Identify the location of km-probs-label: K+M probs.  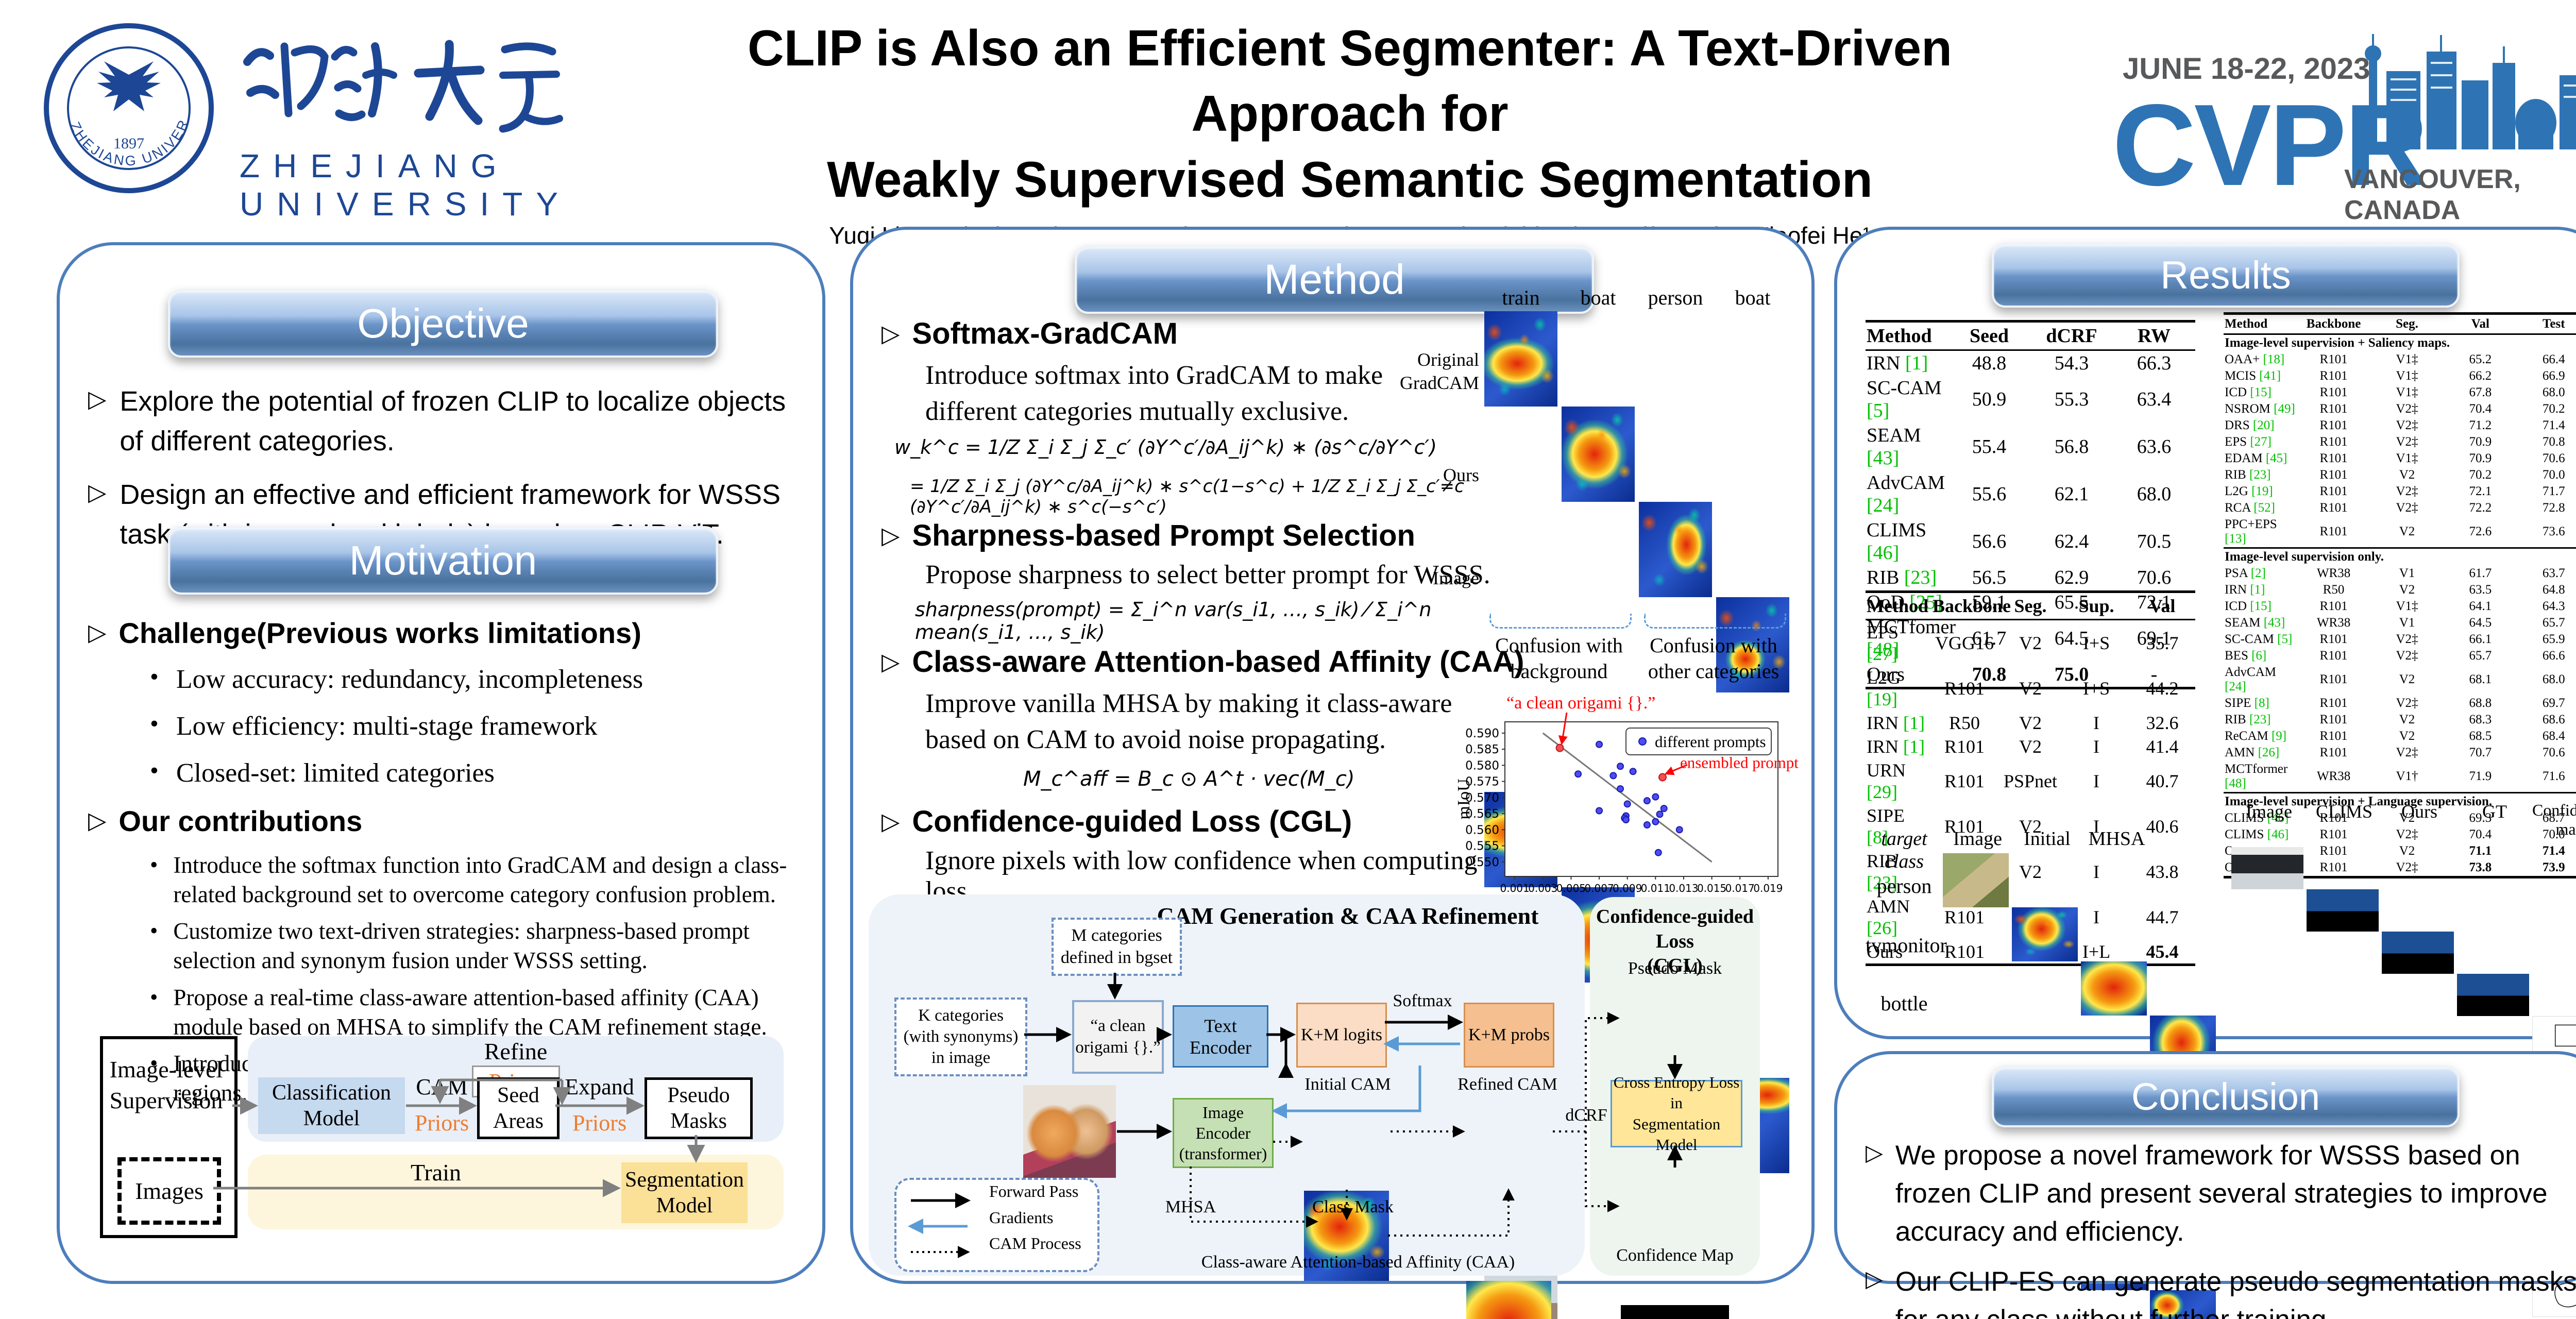
(1509, 1034).